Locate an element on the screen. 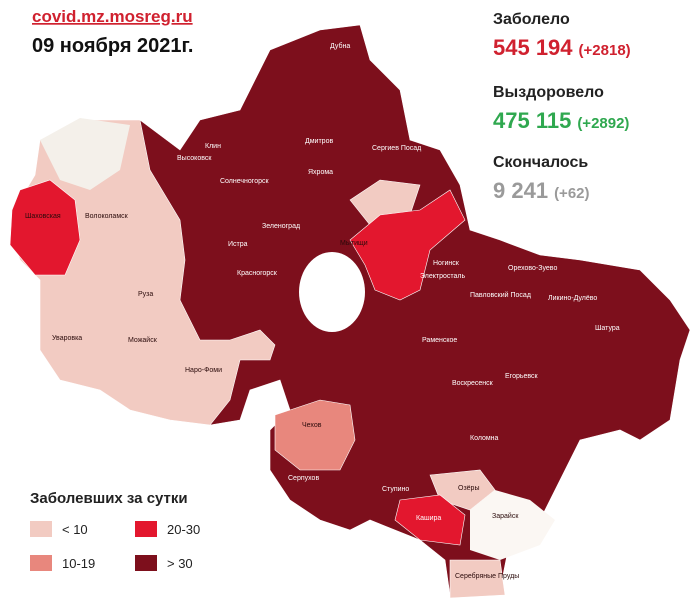 Image resolution: width=692 pixels, height=600 pixels. stat-value: 545 194 (+2818) is located at coordinates (562, 47).